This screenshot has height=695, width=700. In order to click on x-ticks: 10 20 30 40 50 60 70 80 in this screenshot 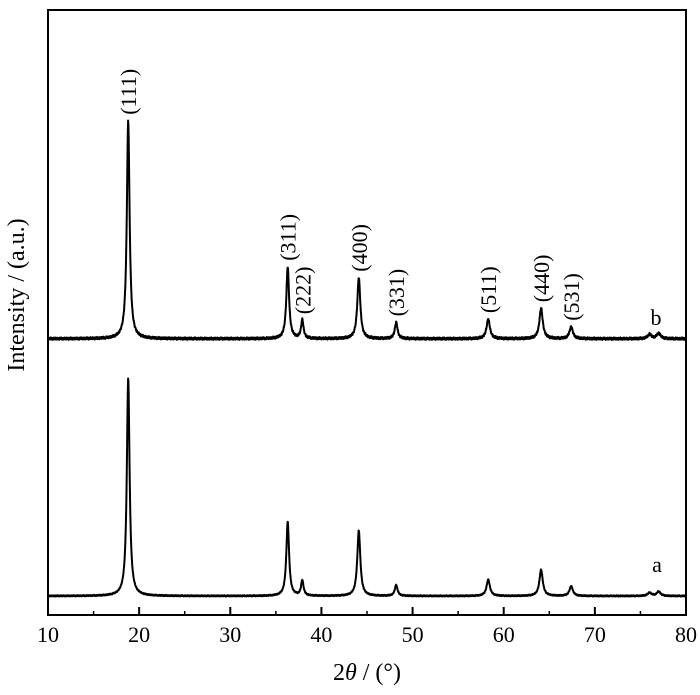, I will do `click(367, 627)`.